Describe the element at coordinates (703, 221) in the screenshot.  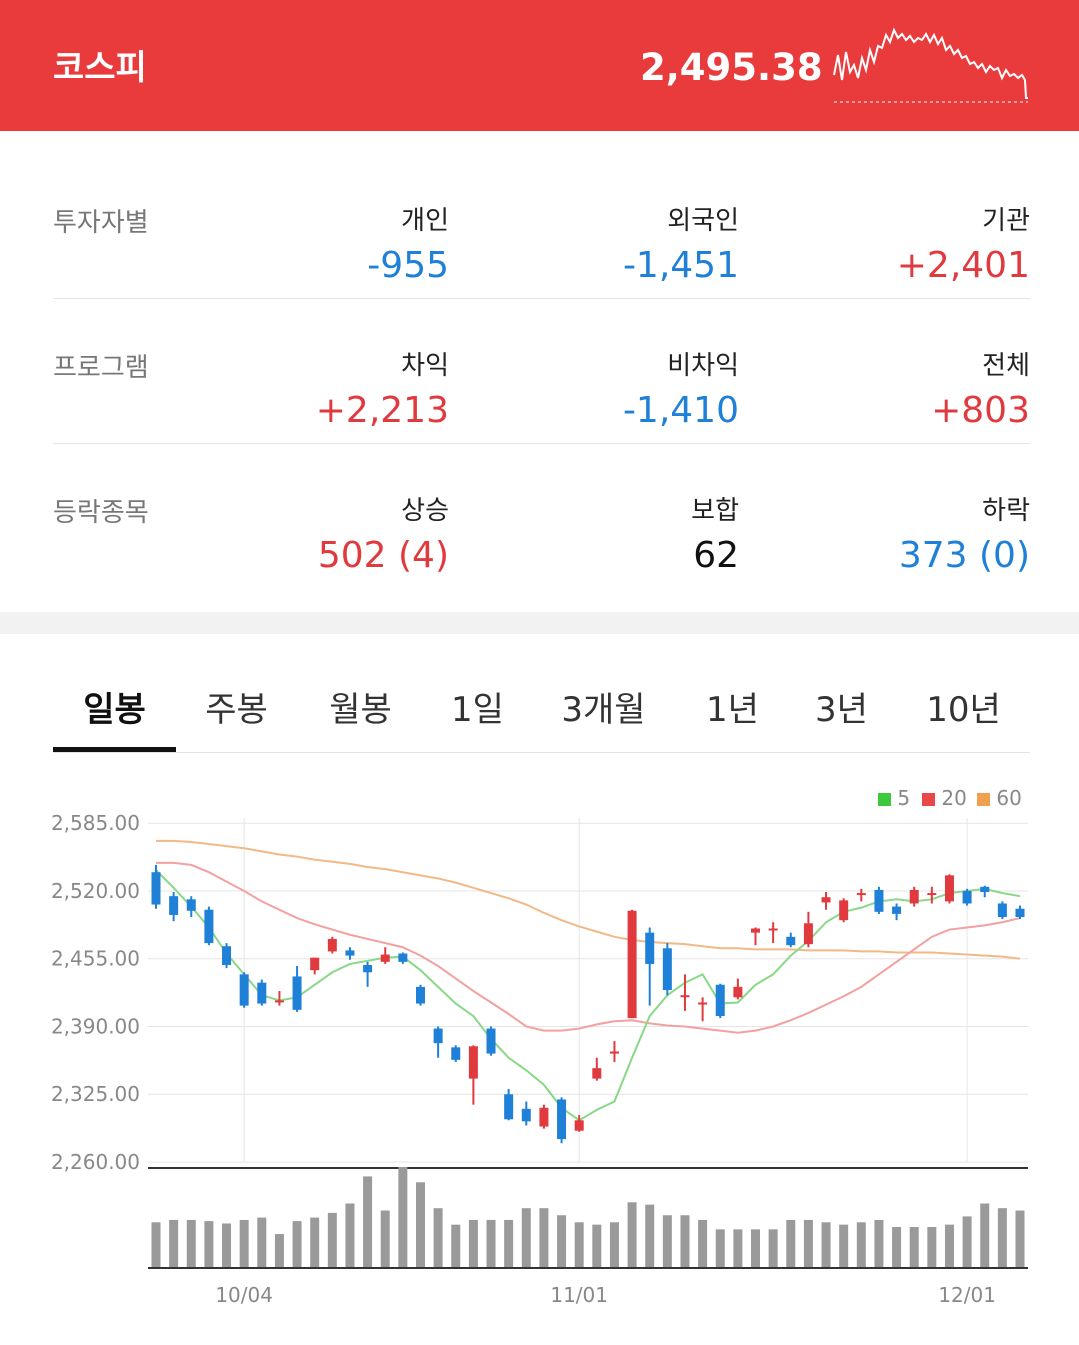
I see `stat-label: 외국인` at that location.